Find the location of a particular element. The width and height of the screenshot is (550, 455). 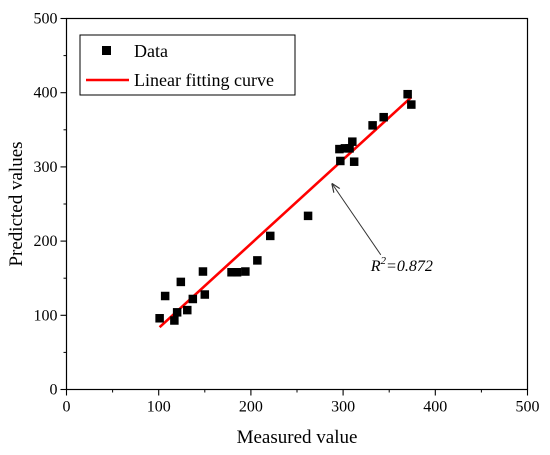

y-tick-label: 300 is located at coordinates (46, 167).